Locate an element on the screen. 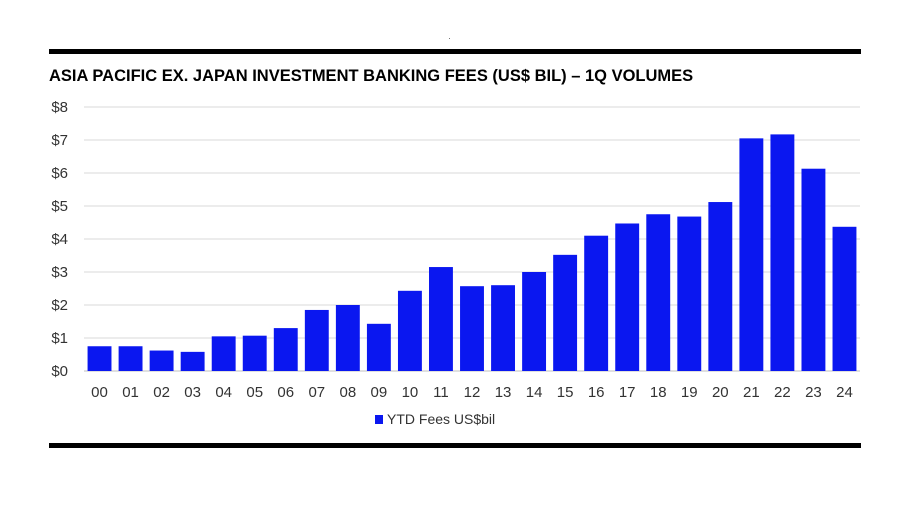 Image resolution: width=900 pixels, height=506 pixels. y-tick-label: $1 is located at coordinates (59, 338).